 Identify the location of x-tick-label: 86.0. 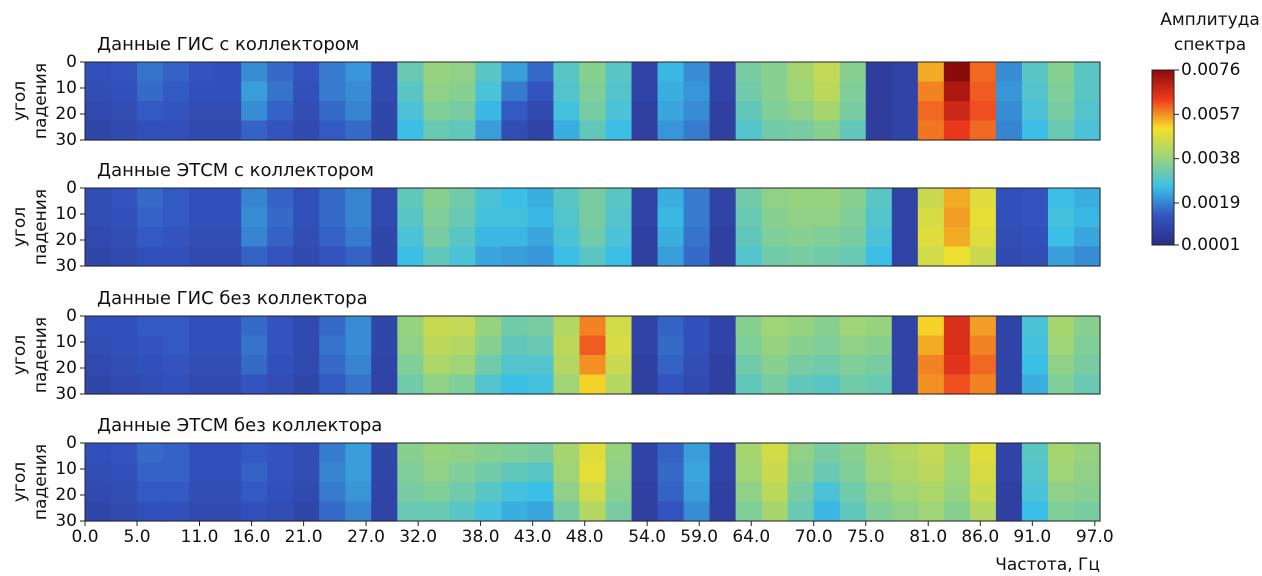
(980, 537).